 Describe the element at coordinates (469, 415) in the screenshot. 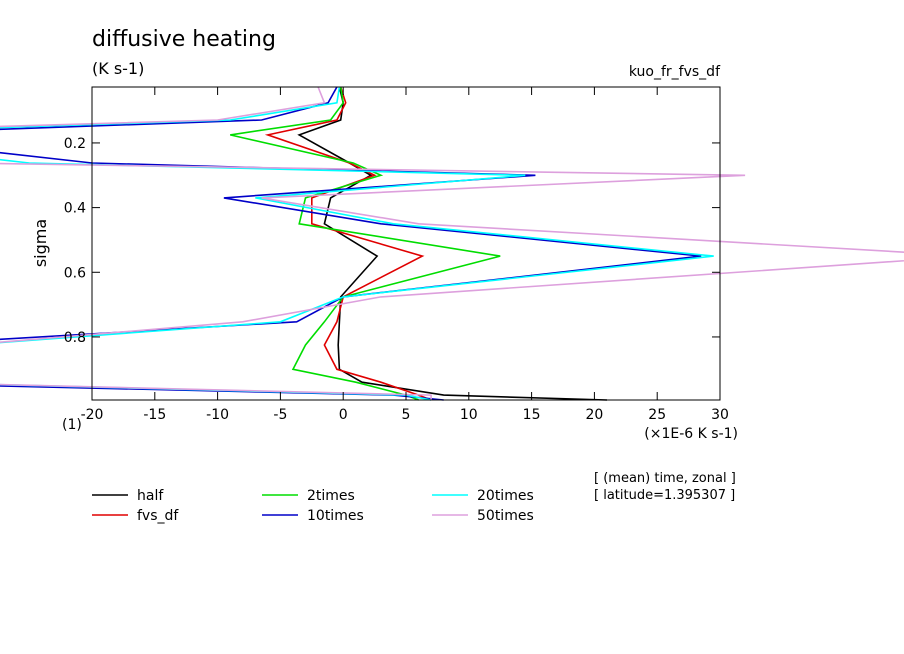

I see `x-tick-label: 10` at that location.